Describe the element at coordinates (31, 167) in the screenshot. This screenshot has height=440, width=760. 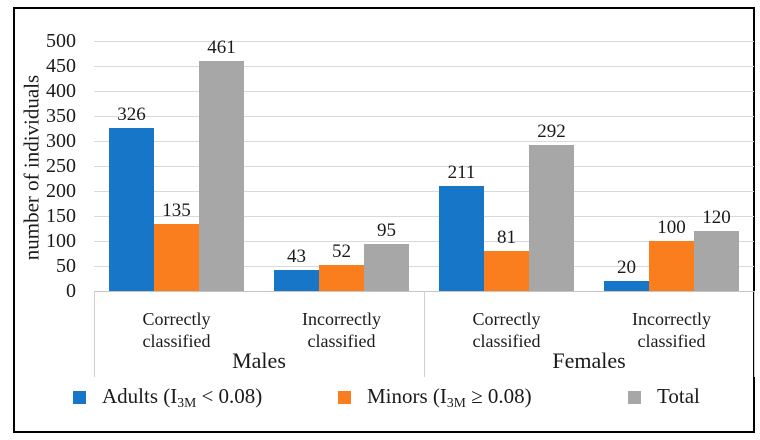
I see `y-axis-title: number of individuals` at that location.